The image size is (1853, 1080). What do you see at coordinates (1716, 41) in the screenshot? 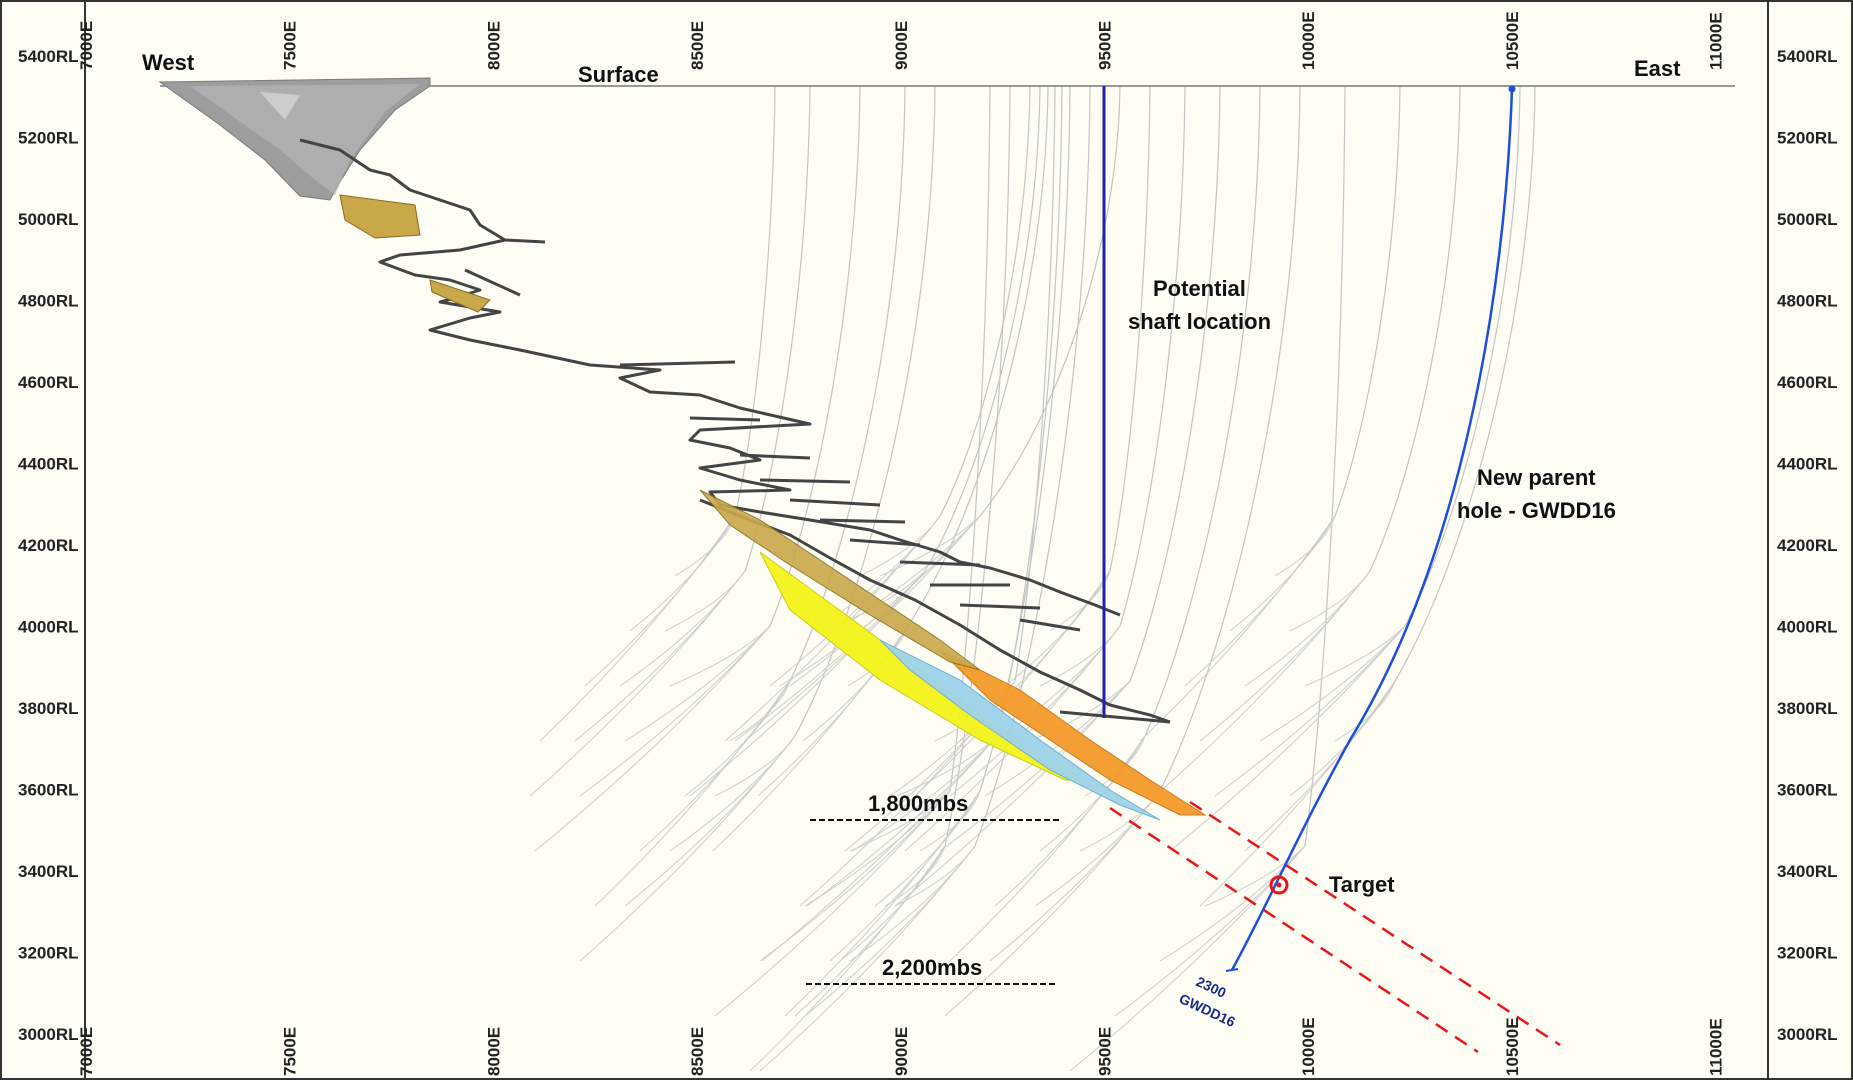
I see `easting-label-top: 11000E` at bounding box center [1716, 41].